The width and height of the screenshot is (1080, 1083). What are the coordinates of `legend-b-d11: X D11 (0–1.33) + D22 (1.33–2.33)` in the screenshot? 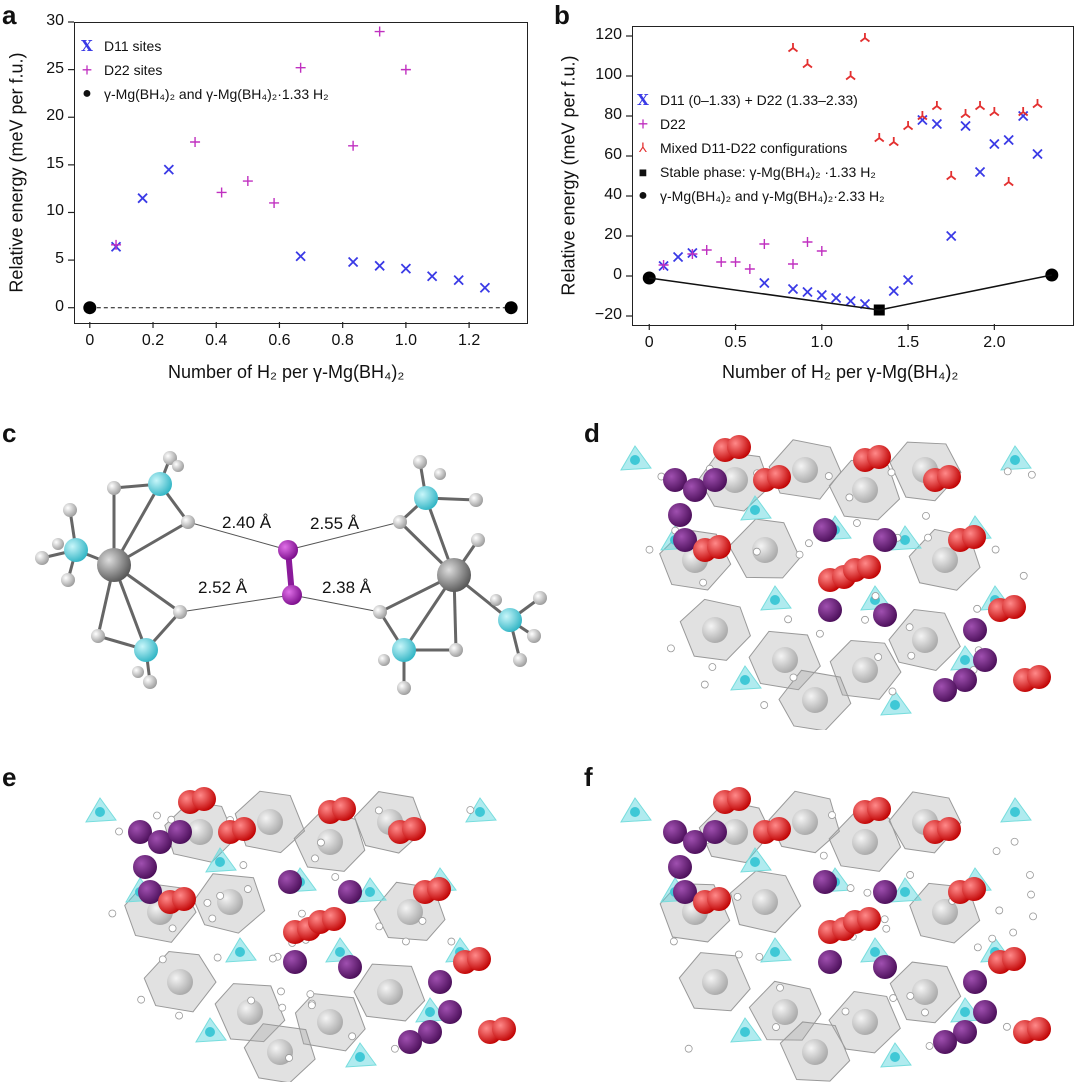 It's located at (759, 100).